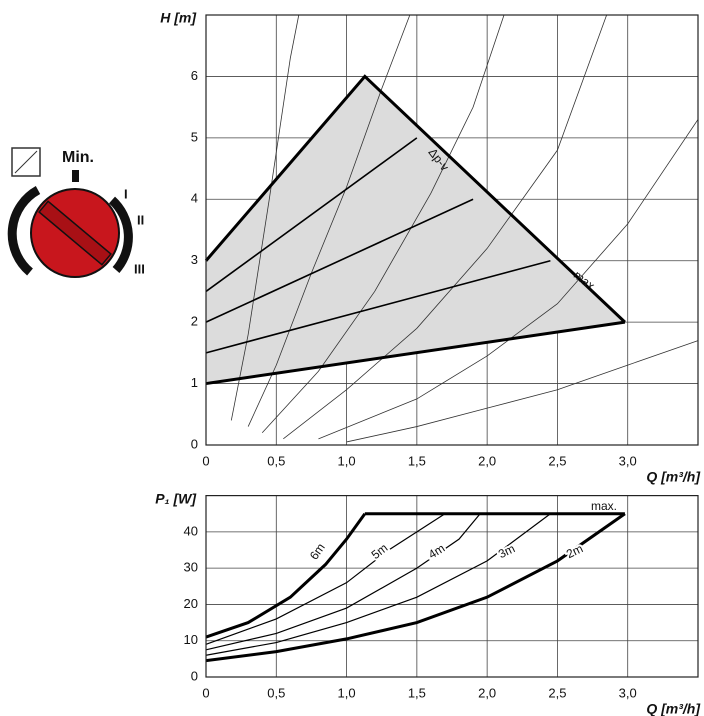 The image size is (704, 716). I want to click on y-tick-label: 3, so click(194, 259).